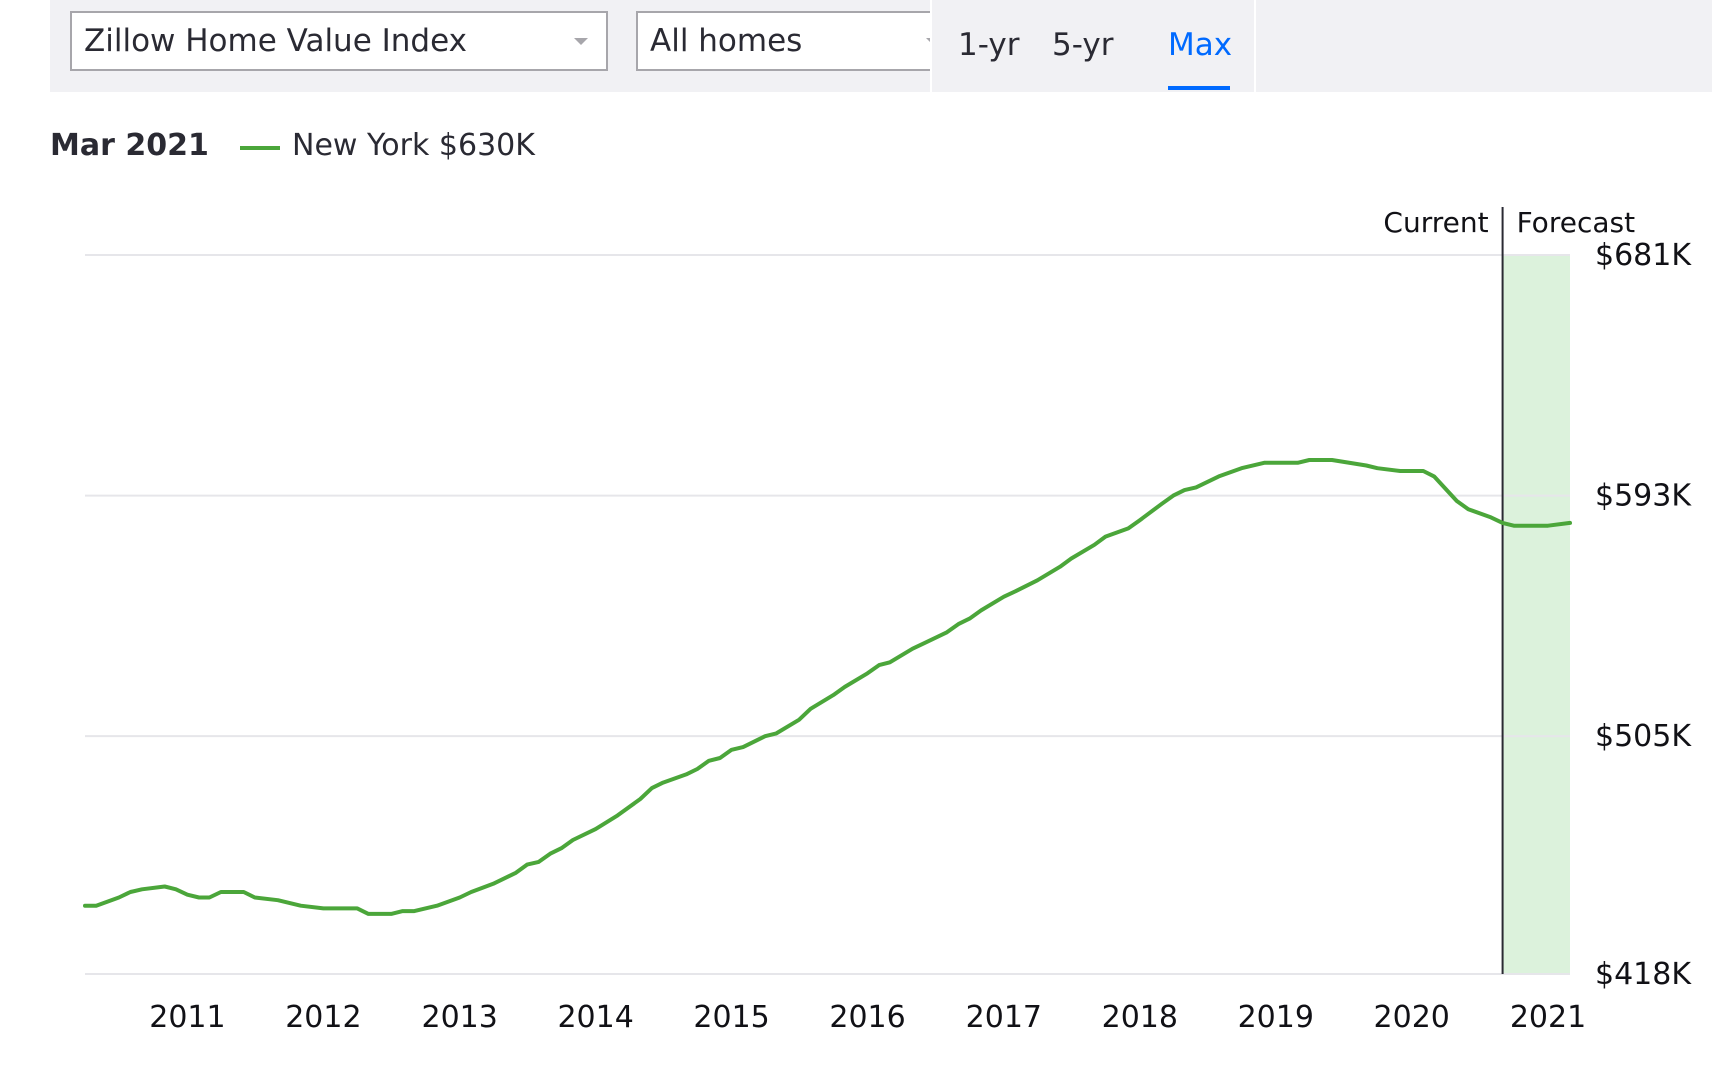 The width and height of the screenshot is (1712, 1080). Describe the element at coordinates (1435, 222) in the screenshot. I see `current-label: Current` at that location.